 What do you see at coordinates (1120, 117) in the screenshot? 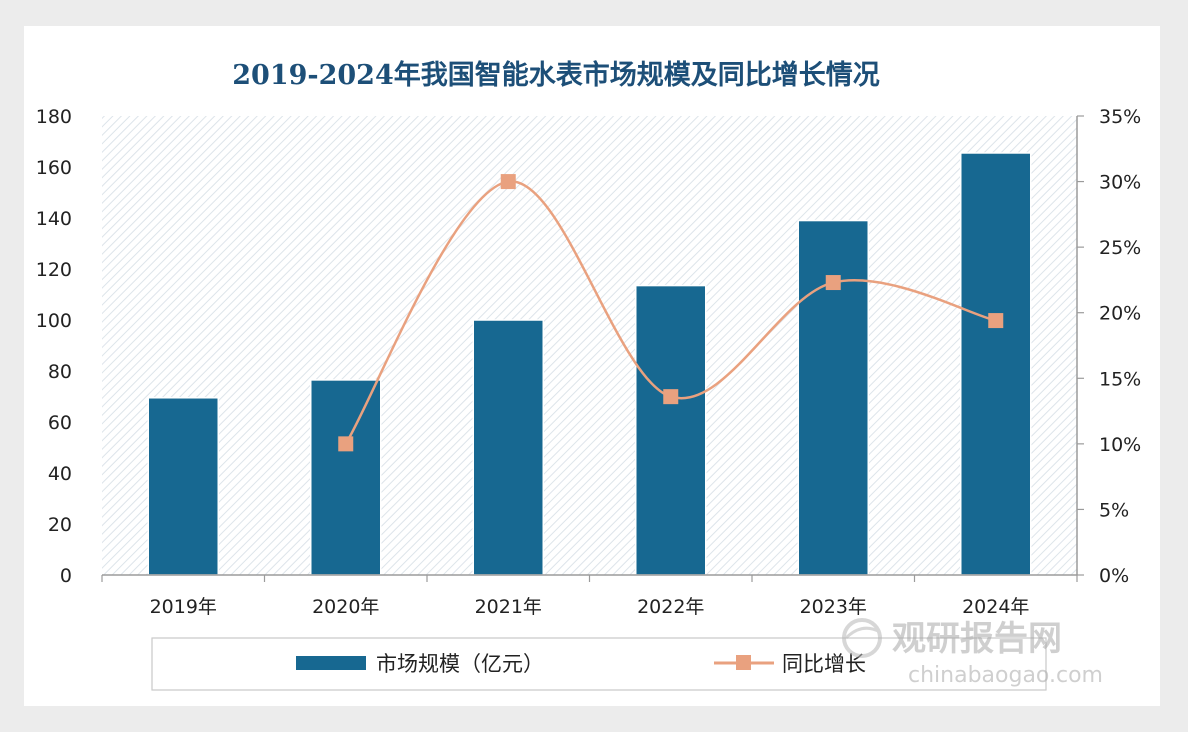
I see `right-tick-label: 35%` at bounding box center [1120, 117].